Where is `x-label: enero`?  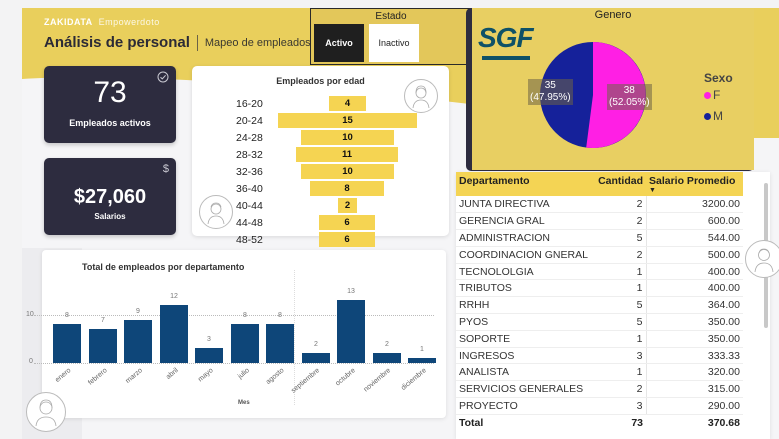 x-label: enero is located at coordinates (63, 375).